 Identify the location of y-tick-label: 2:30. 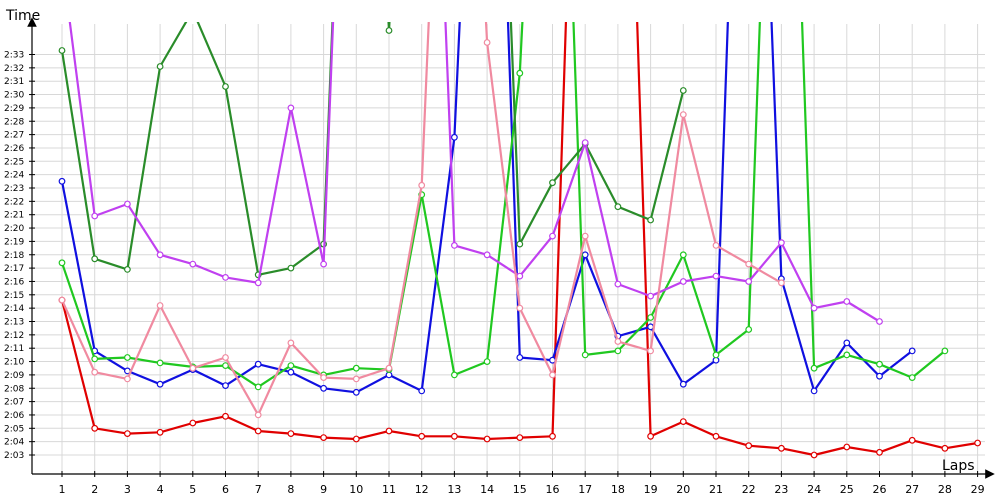
(14, 96).